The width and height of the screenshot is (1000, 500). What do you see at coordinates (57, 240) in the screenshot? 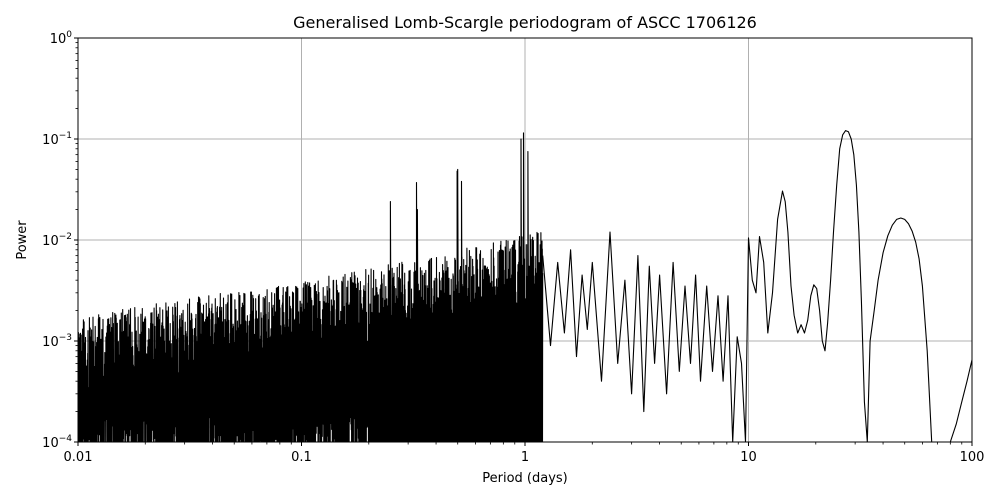
I see `y-tick-label: 10⁻²` at bounding box center [57, 240].